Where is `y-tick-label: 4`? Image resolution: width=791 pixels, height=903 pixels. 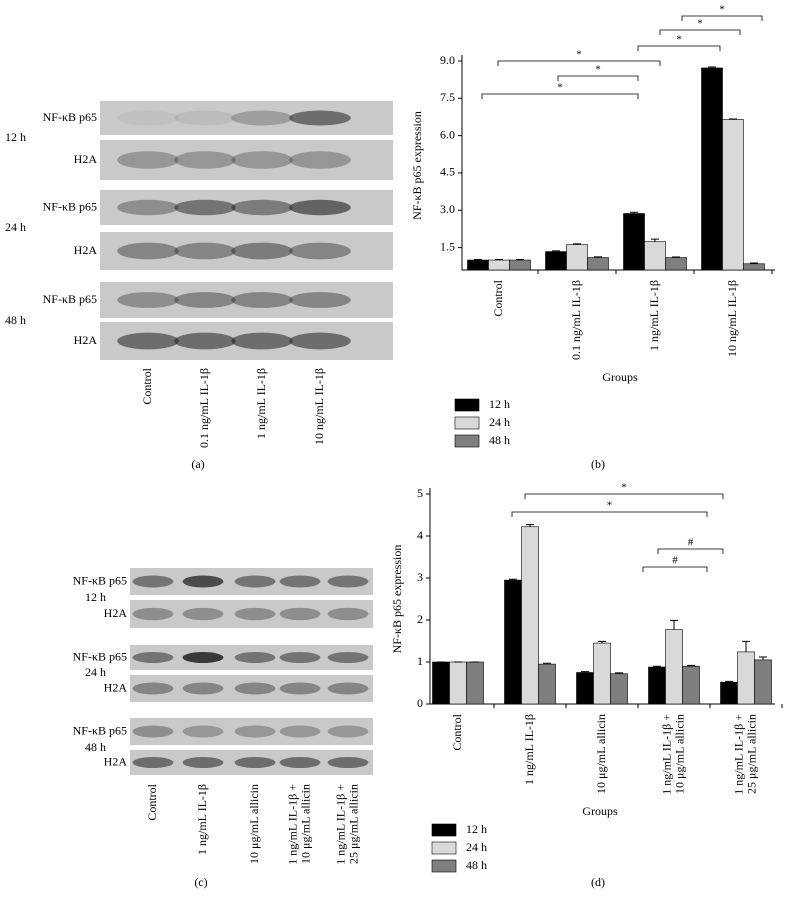
y-tick-label: 4 is located at coordinates (420, 535).